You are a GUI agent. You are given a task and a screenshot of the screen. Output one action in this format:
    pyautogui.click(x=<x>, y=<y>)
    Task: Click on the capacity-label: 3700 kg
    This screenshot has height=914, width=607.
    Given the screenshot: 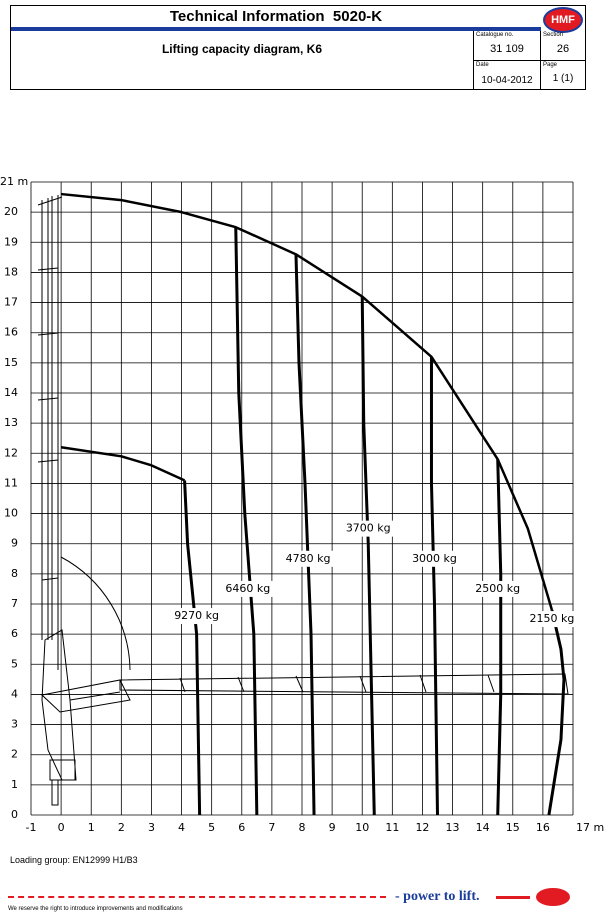 What is the action you would take?
    pyautogui.click(x=368, y=528)
    